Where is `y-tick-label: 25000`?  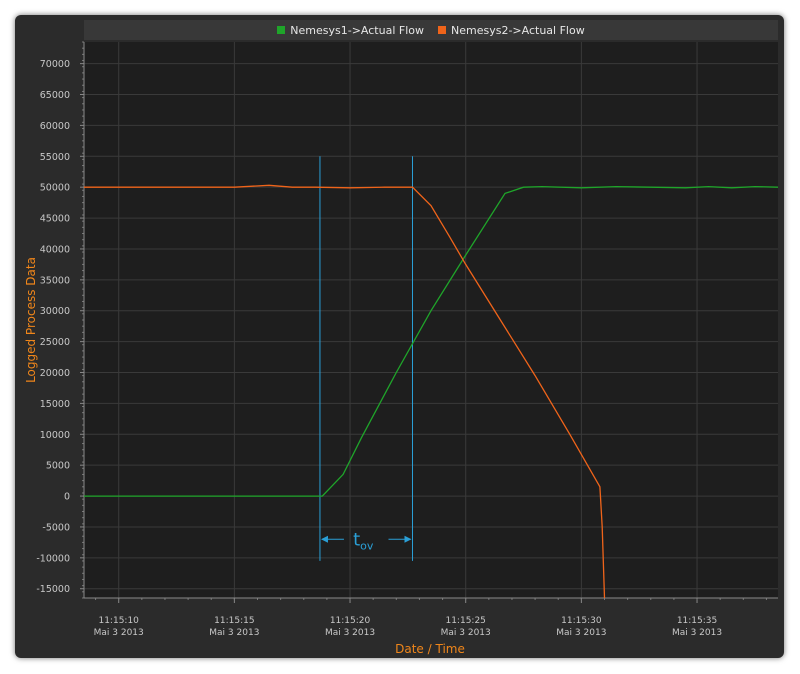 y-tick-label: 25000 is located at coordinates (55, 342).